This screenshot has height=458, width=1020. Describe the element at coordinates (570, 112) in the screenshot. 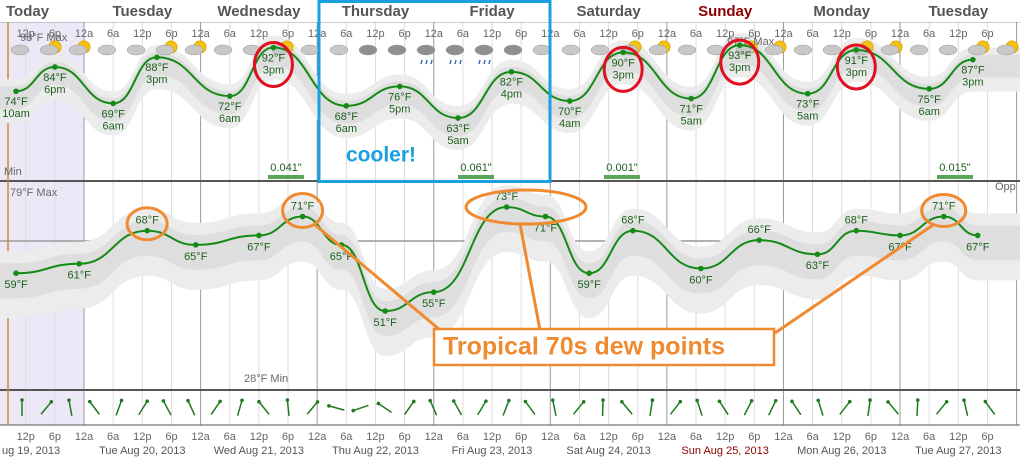

I see `value-label: 70°F` at that location.